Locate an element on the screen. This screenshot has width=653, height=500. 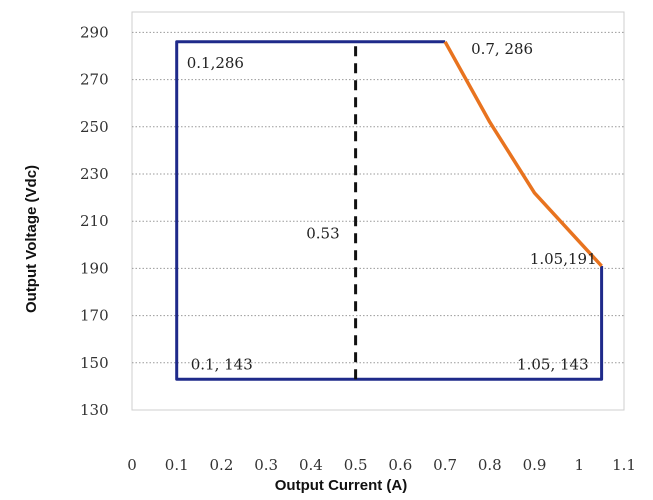
y-tick-label: 230 is located at coordinates (94, 174).